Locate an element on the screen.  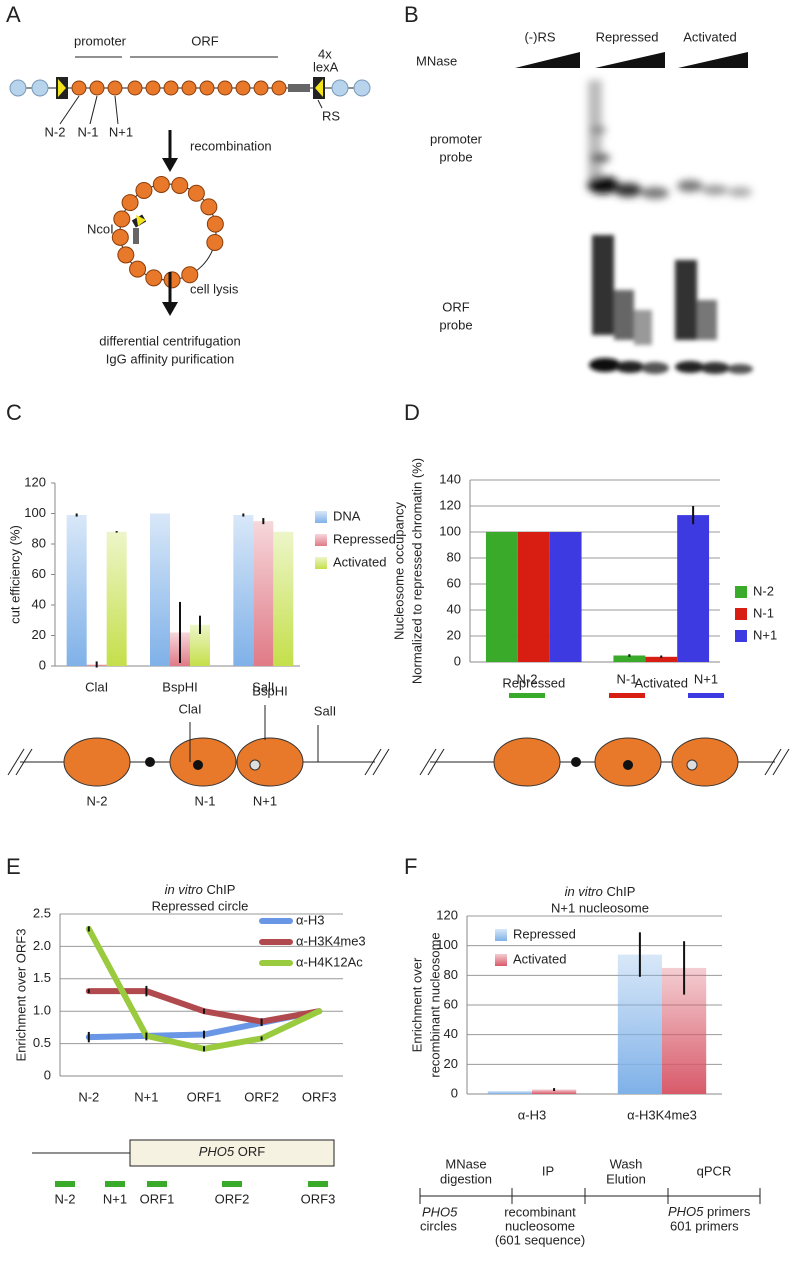
y-tick-label: 40 is located at coordinates (39, 603).